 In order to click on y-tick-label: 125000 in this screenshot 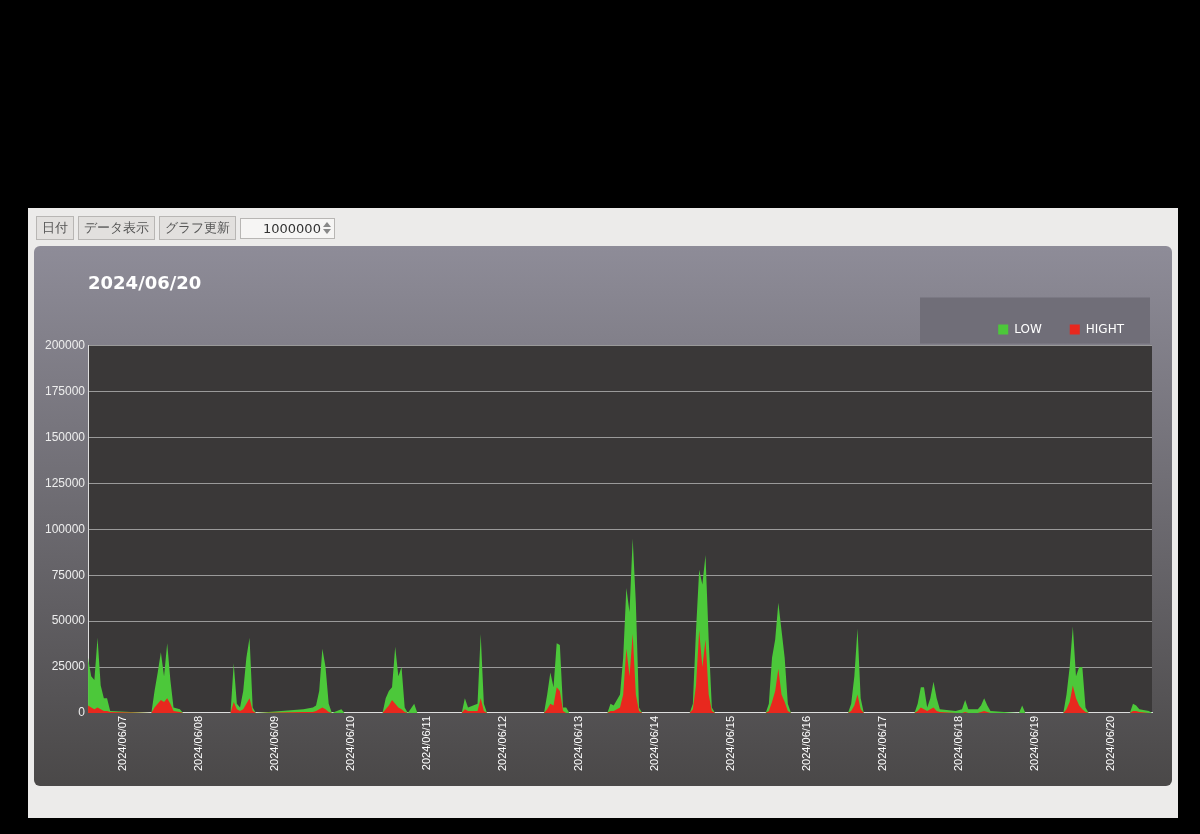, I will do `click(65, 482)`.